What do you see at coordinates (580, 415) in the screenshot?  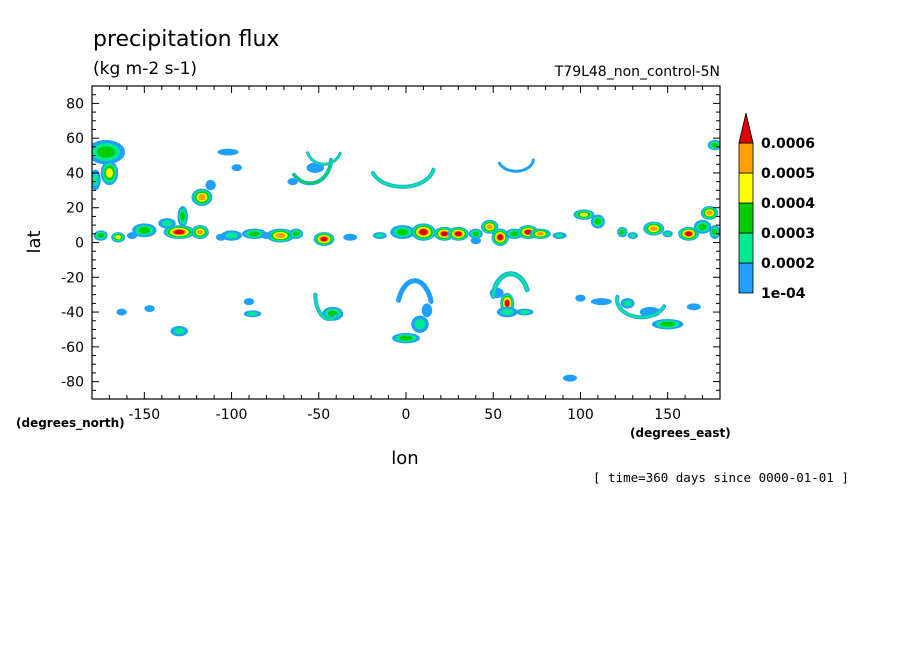 I see `x-tick-label: 100` at bounding box center [580, 415].